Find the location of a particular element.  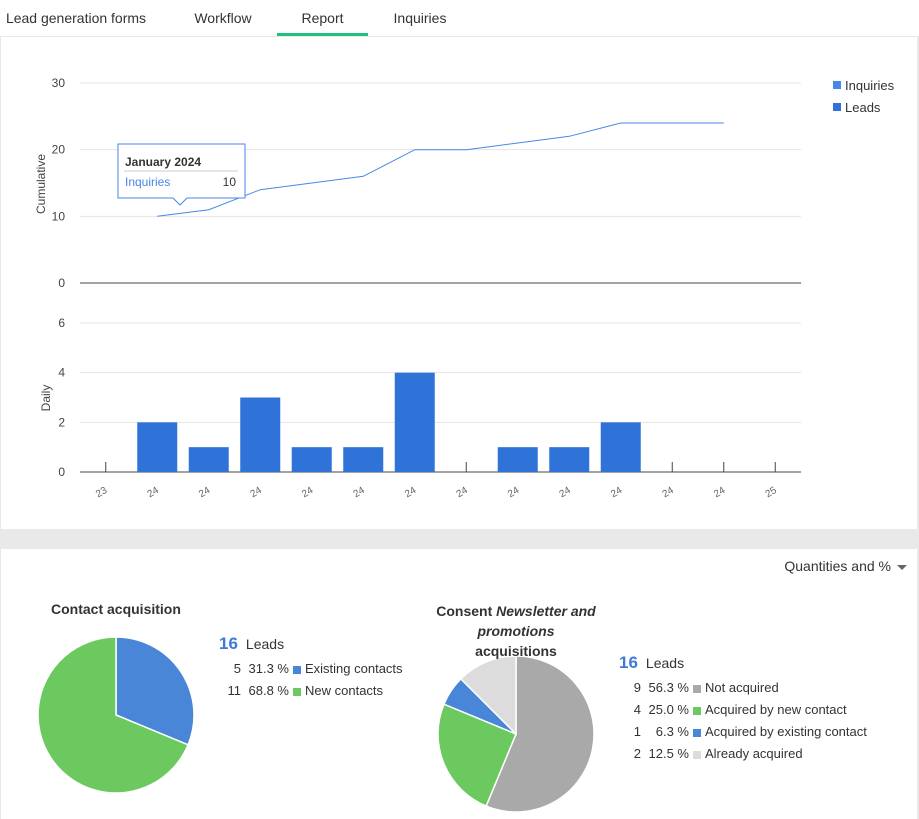

x-tick-label: 25 is located at coordinates (772, 492).